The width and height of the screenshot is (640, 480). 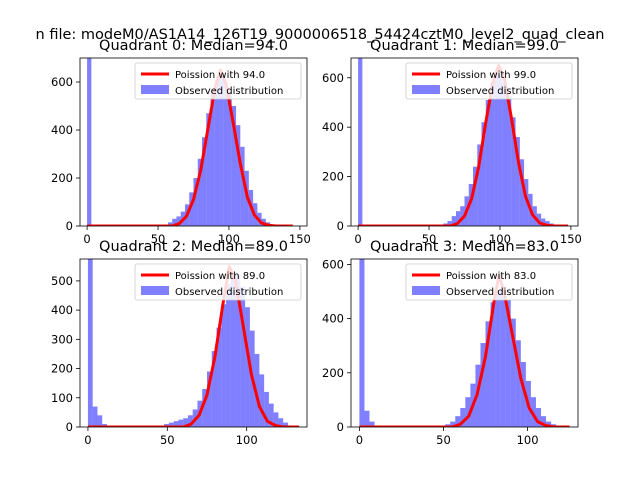 I want to click on legend: Poission with 99.0 Observed distribution, so click(x=489, y=81).